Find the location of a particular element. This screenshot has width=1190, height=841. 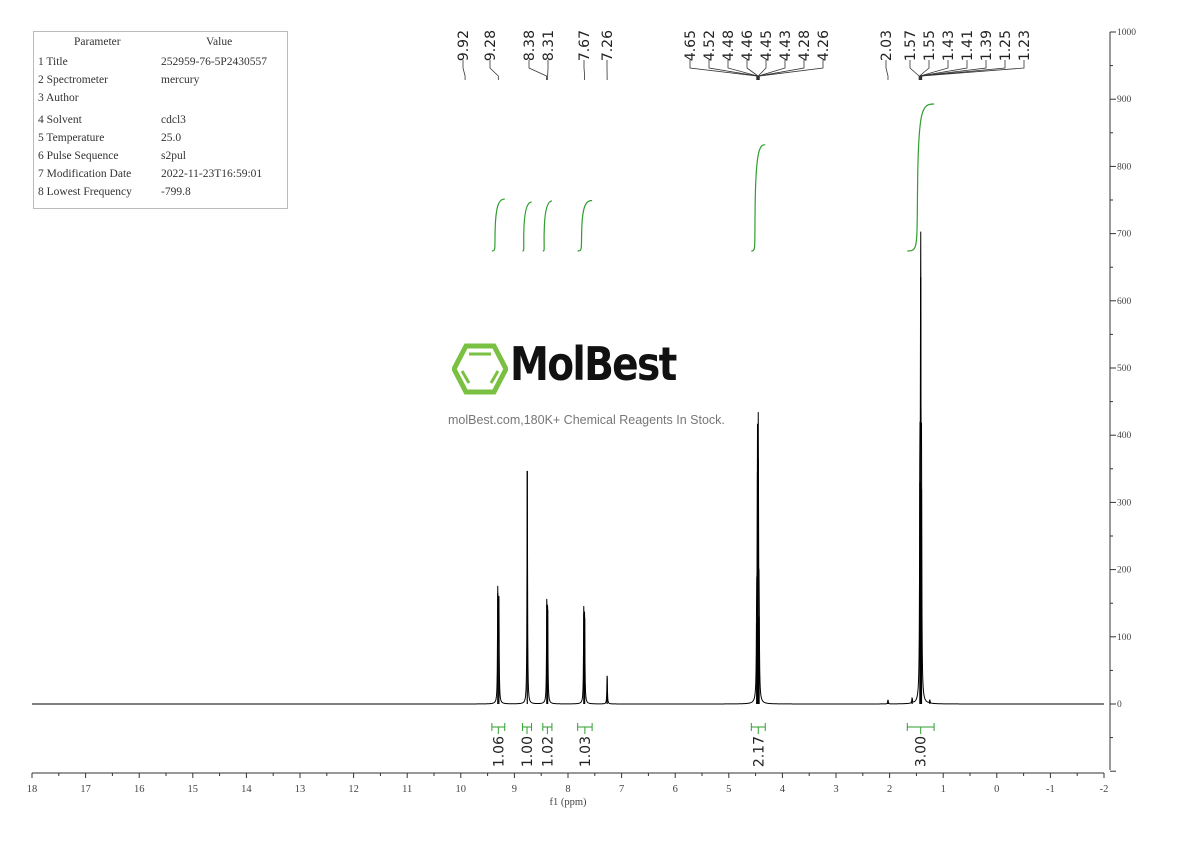

parameter-row: 5 Temperature 25.0 is located at coordinates (162, 141).